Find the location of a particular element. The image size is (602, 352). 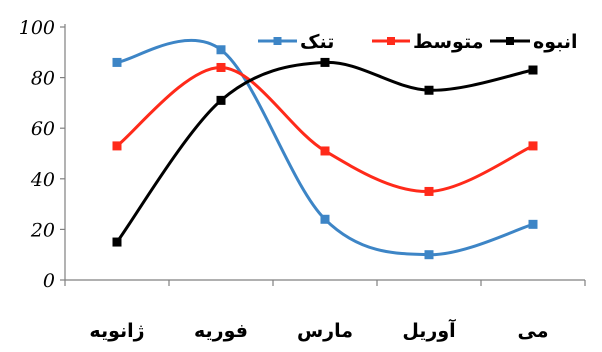

y-tick-label: 60 is located at coordinates (43, 129).